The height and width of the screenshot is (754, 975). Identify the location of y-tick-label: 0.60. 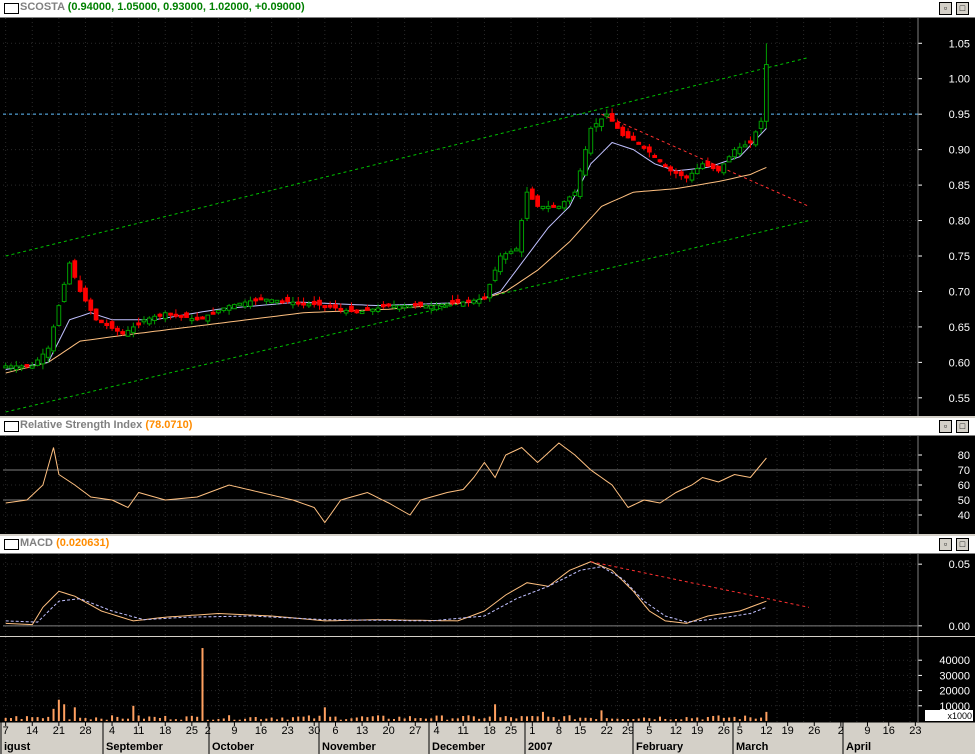
(959, 363).